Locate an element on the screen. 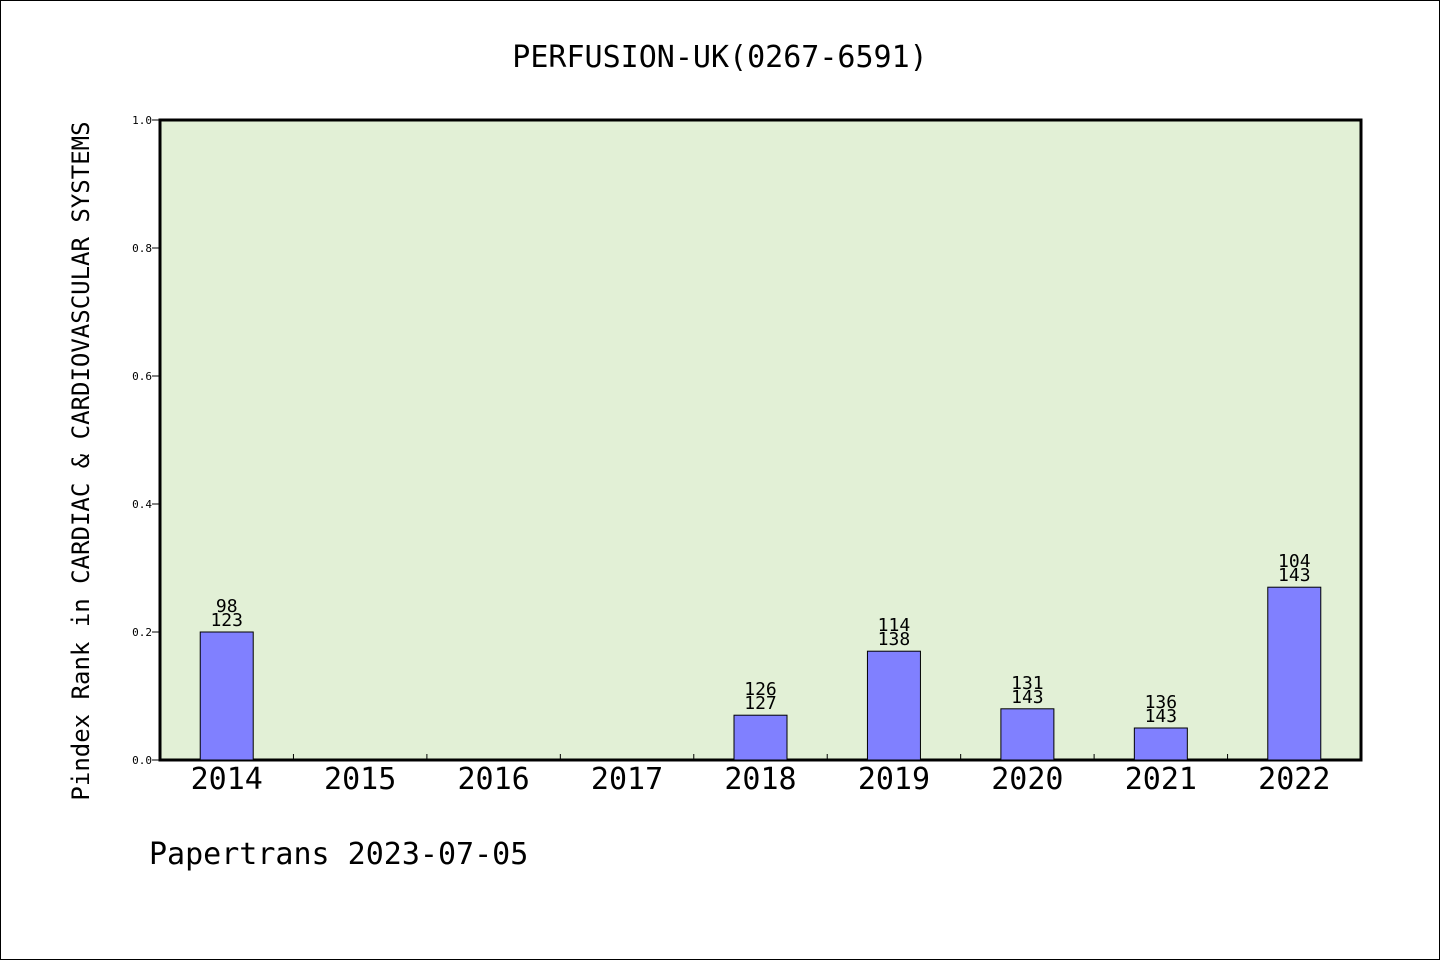  y-tick-label: 0.4 is located at coordinates (142, 504).